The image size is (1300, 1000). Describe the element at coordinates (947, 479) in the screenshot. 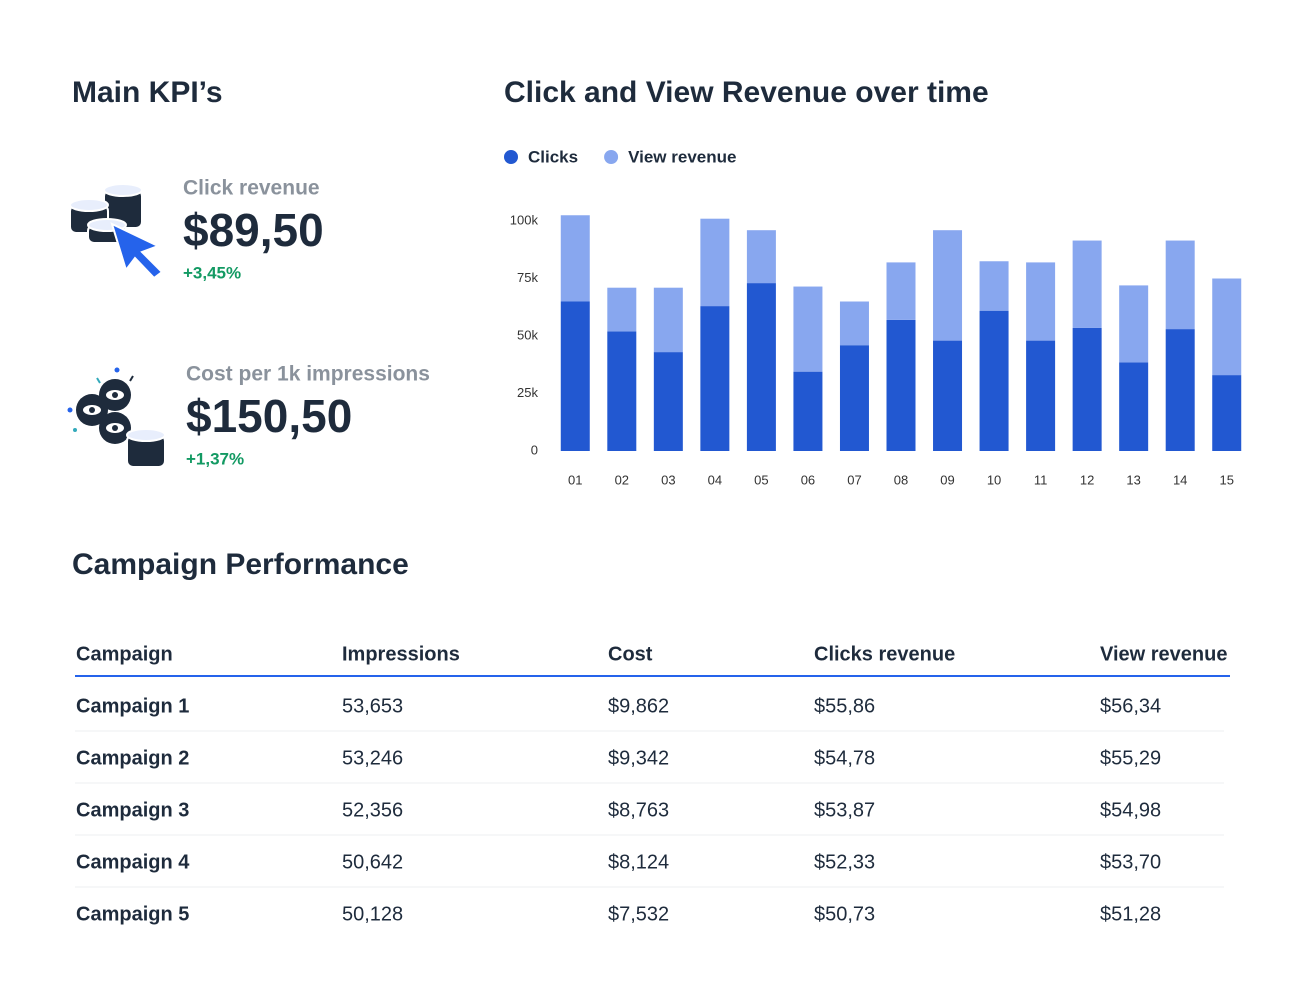

I see `x-tick-label: 09` at that location.